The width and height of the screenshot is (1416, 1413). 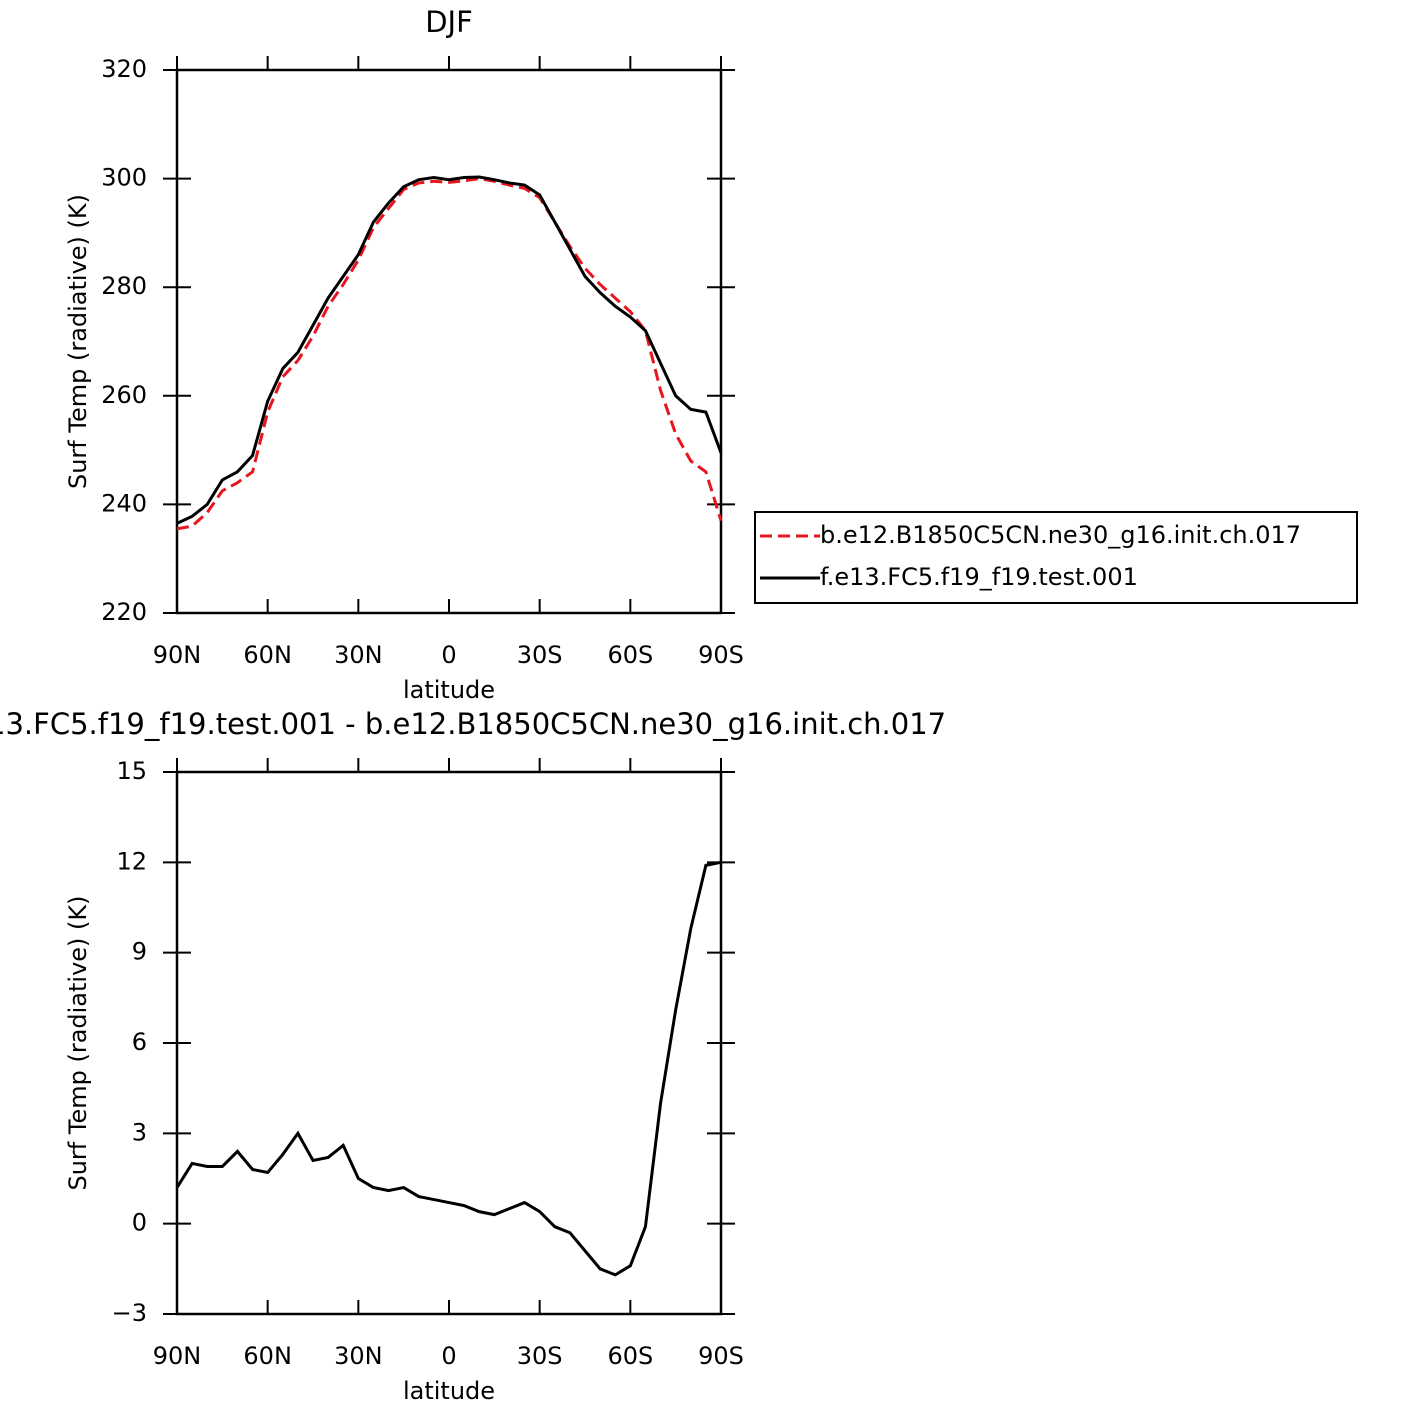 I want to click on y-tick-label: −3, so click(x=129, y=1313).